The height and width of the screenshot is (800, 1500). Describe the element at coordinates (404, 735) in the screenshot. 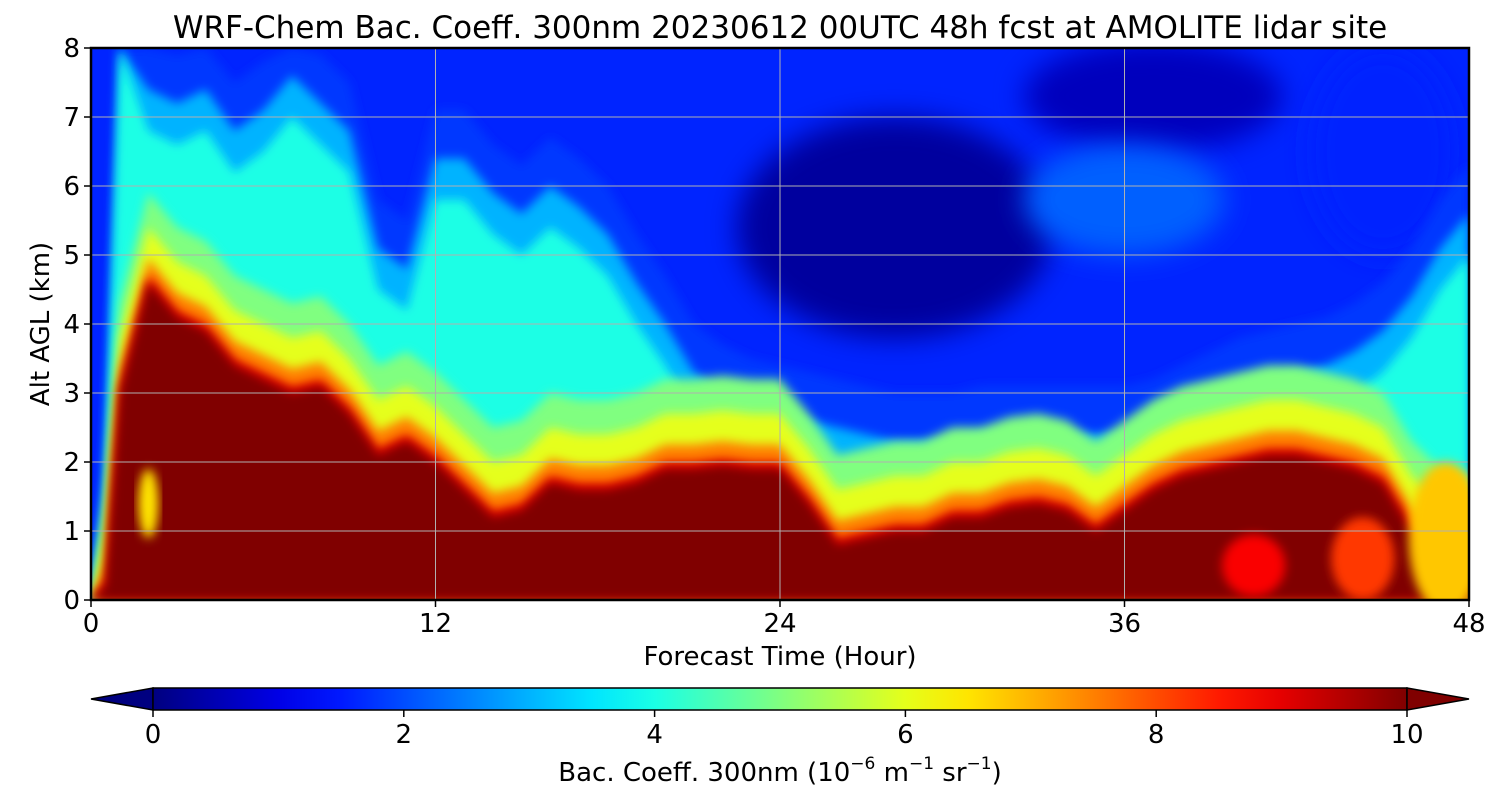

I see `colorbar-tick-label: 2` at that location.